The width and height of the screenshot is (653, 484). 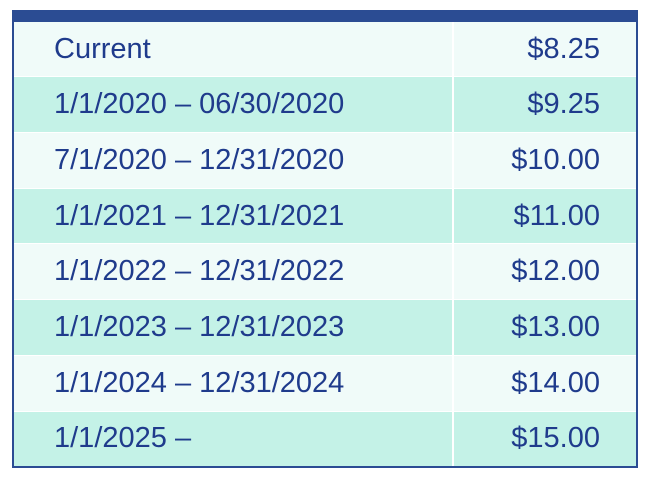 I want to click on table-row: 1/1/2023 – 12/31/2023 $13.00, so click(x=325, y=327).